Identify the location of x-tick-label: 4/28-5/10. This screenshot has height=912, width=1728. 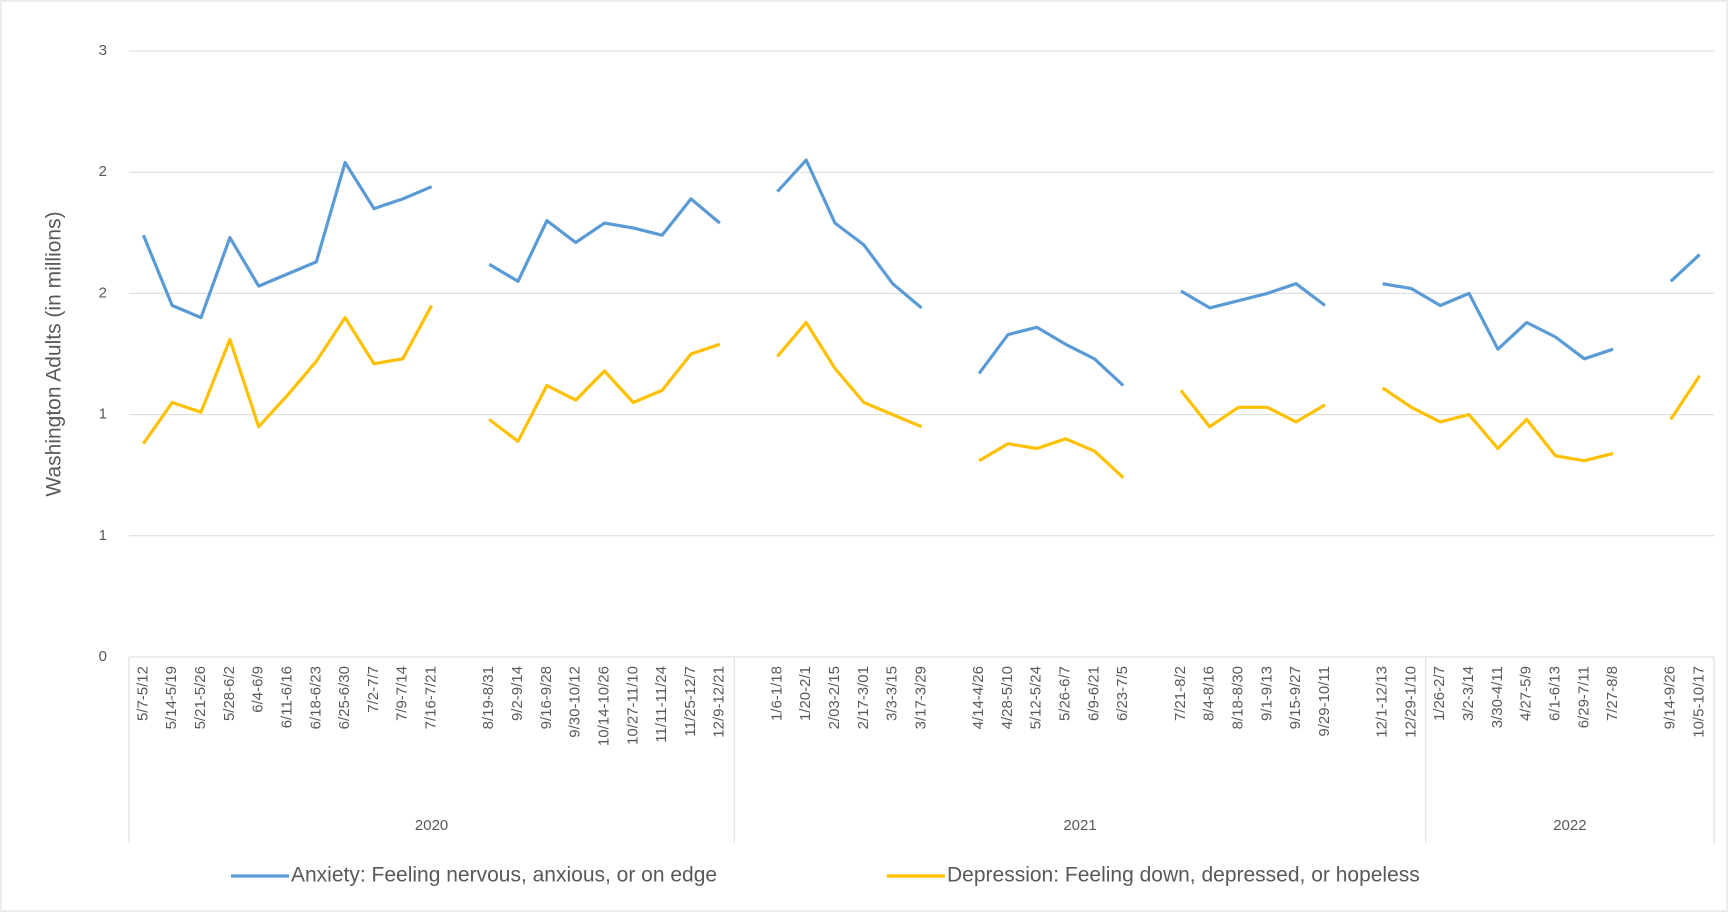
(1007, 697).